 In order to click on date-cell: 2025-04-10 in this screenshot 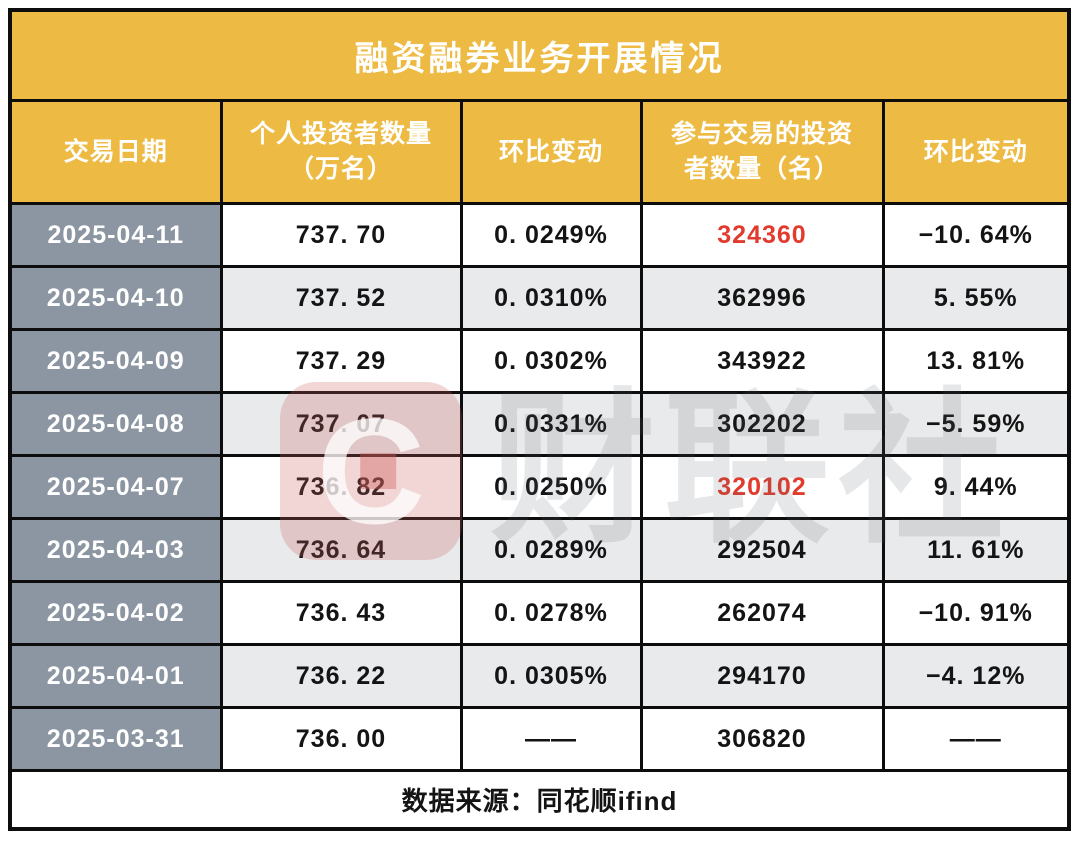, I will do `click(115, 298)`.